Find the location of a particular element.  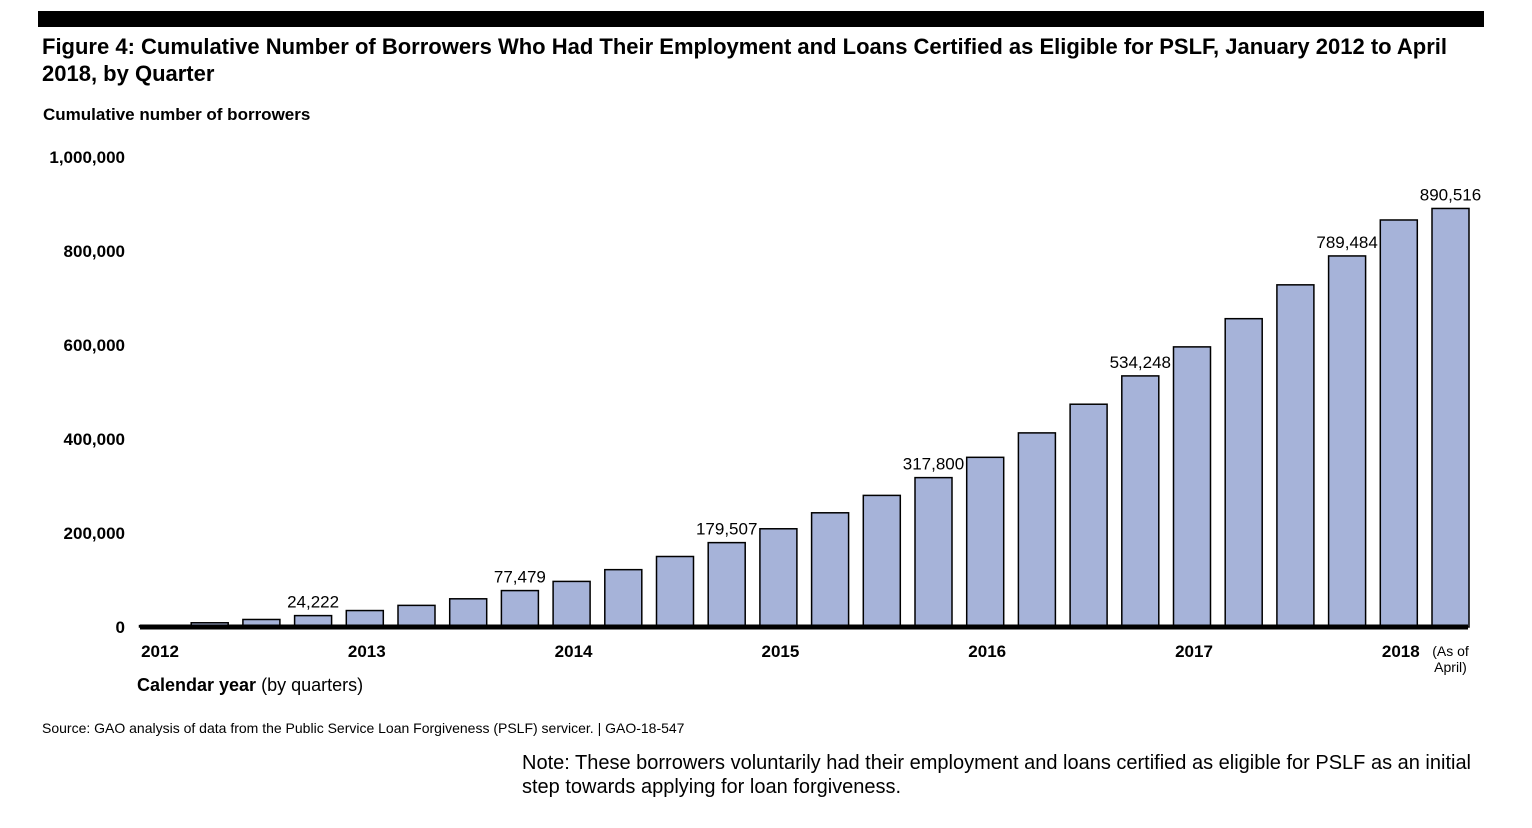

x-axis-title-rest: (by quarters) is located at coordinates (310, 685).